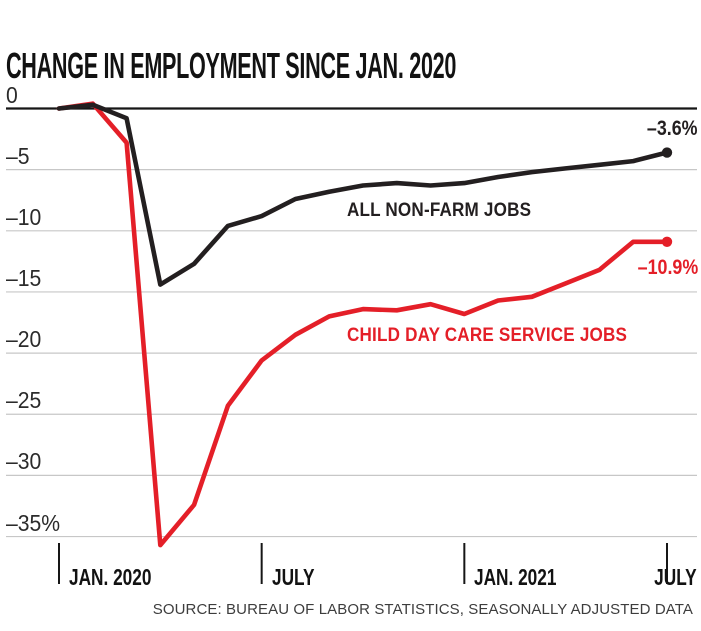  Describe the element at coordinates (667, 242) in the screenshot. I see `endpoint-dot-child-day-care-service-jobs` at that location.